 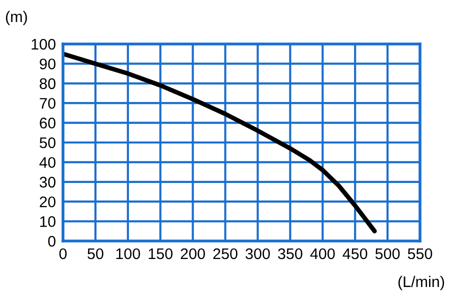 What do you see at coordinates (63, 254) in the screenshot?
I see `x-tick-label: 0` at bounding box center [63, 254].